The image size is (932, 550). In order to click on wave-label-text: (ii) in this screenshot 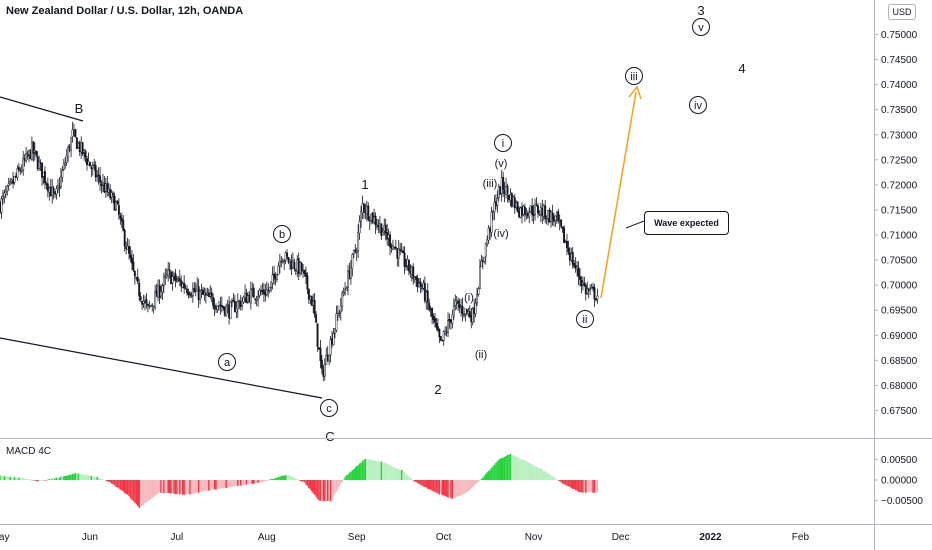, I will do `click(481, 355)`.